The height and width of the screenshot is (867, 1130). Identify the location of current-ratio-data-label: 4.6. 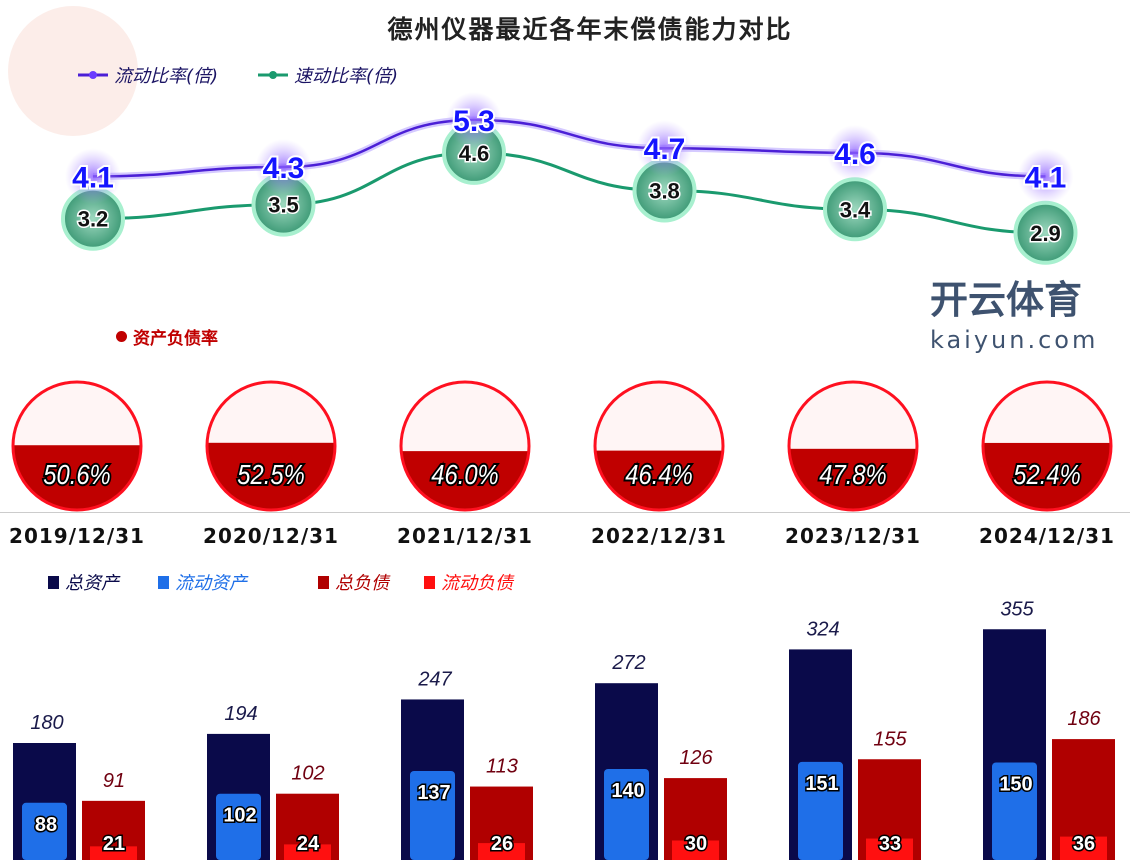
(855, 154).